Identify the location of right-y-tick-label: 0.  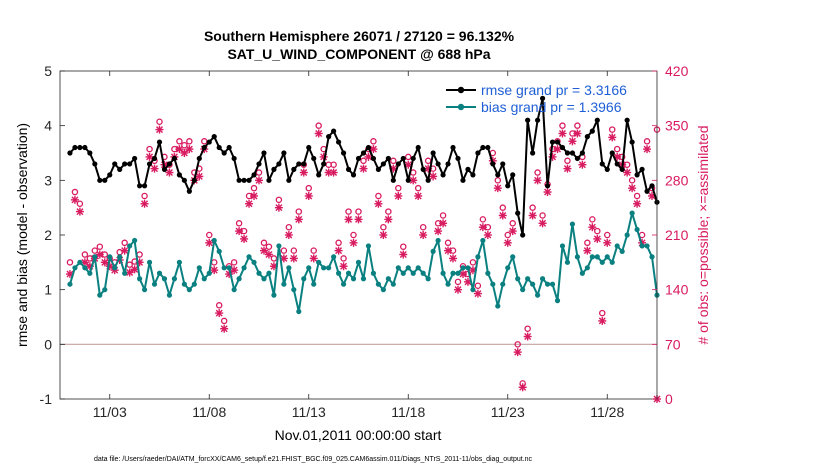
(669, 399).